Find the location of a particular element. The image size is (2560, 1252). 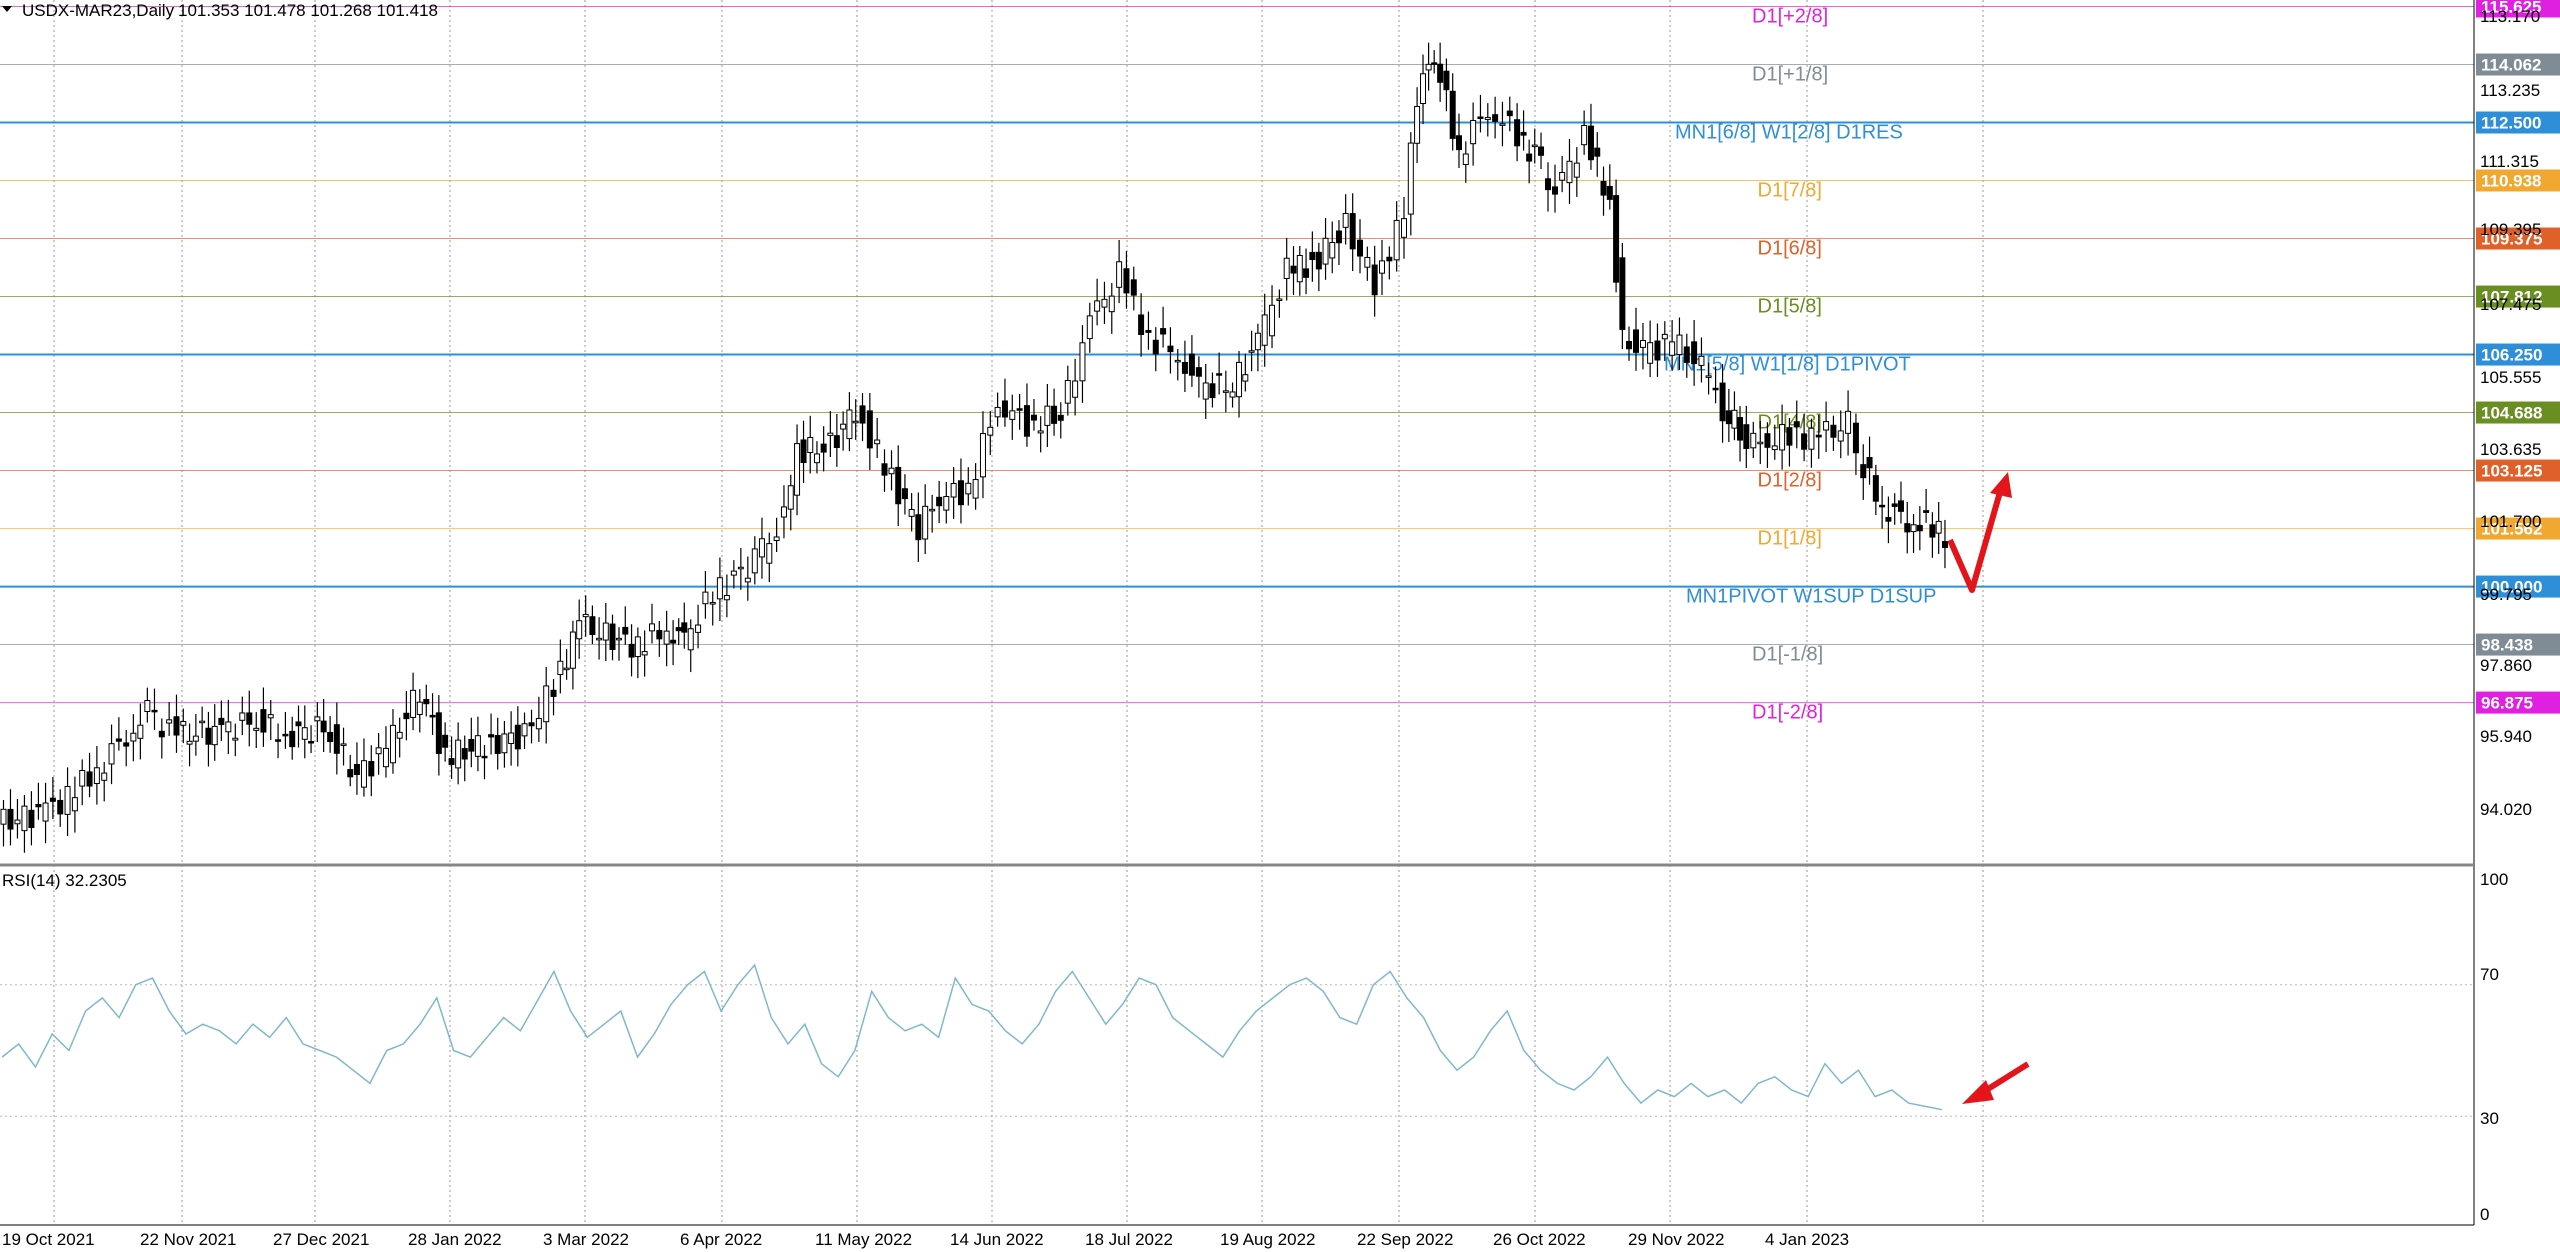

price-tick-label: 103.635 is located at coordinates (2510, 449).